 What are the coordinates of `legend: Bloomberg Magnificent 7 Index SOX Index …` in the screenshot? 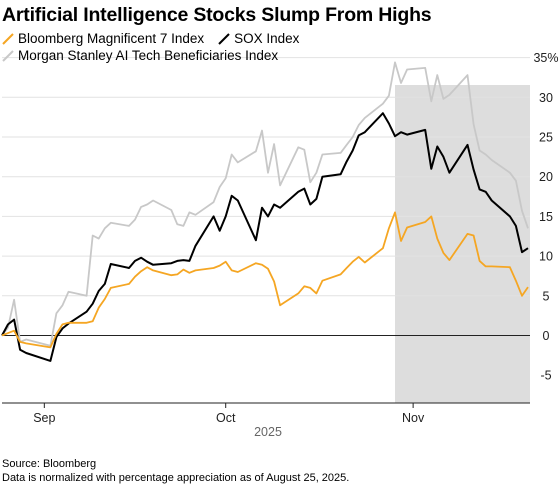 It's located at (272, 47).